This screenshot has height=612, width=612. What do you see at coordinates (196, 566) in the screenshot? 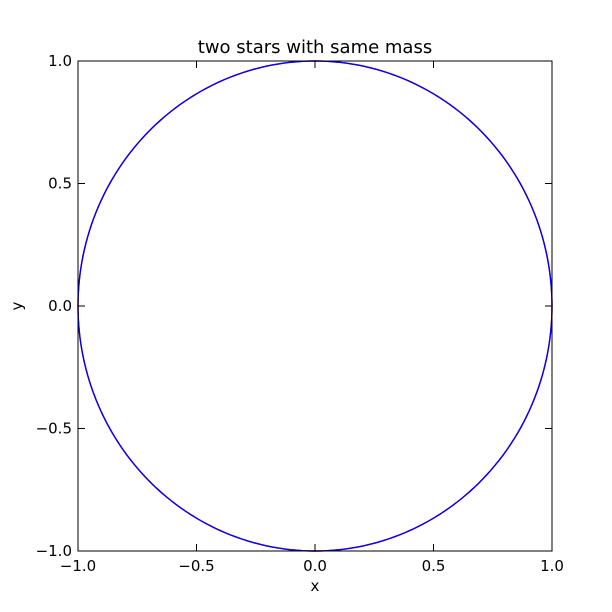
I see `x-tick-label: −0.5` at bounding box center [196, 566].